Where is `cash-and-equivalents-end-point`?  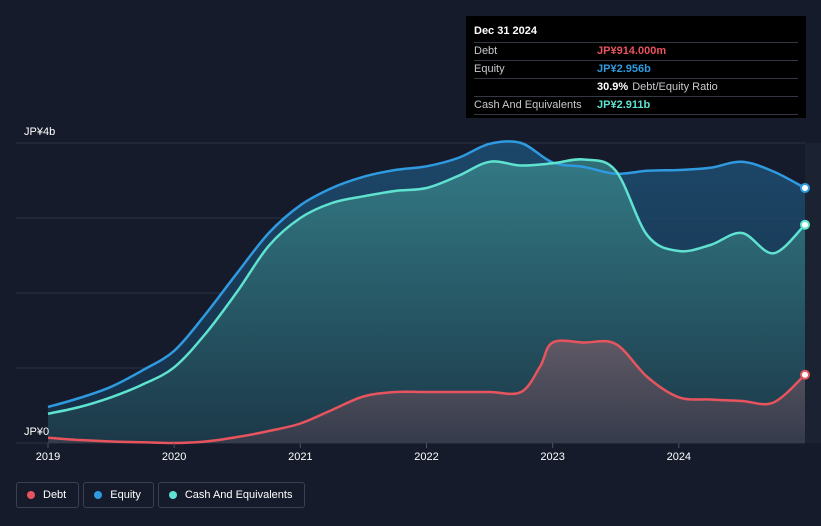 cash-and-equivalents-end-point is located at coordinates (805, 224).